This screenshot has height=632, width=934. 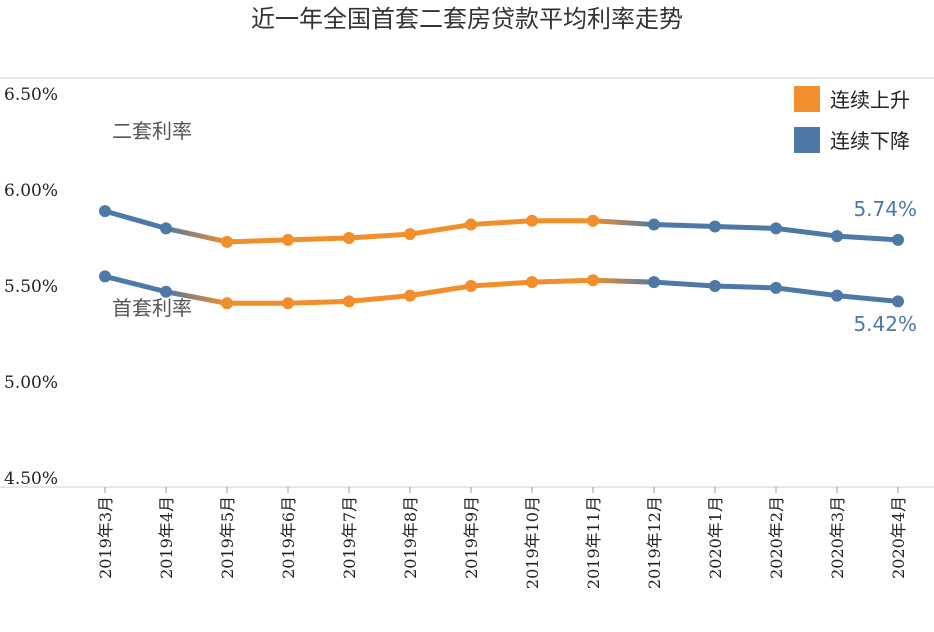 I want to click on x-tick-label: 2019年10月, so click(x=532, y=542).